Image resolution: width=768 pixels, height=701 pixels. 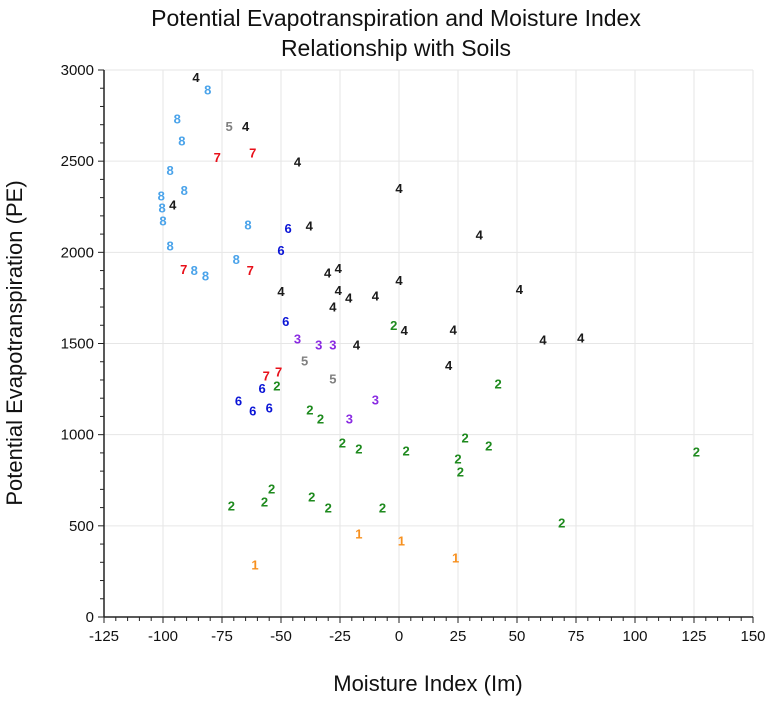 What do you see at coordinates (81, 526) in the screenshot?
I see `y-tick-label: 500` at bounding box center [81, 526].